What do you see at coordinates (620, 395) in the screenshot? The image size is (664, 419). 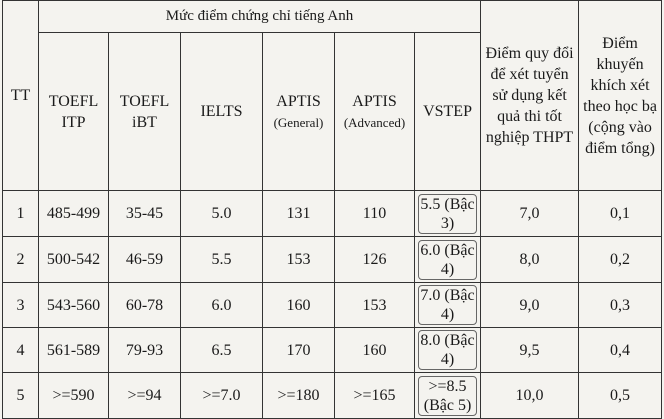 I see `table-cell: 0,5` at bounding box center [620, 395].